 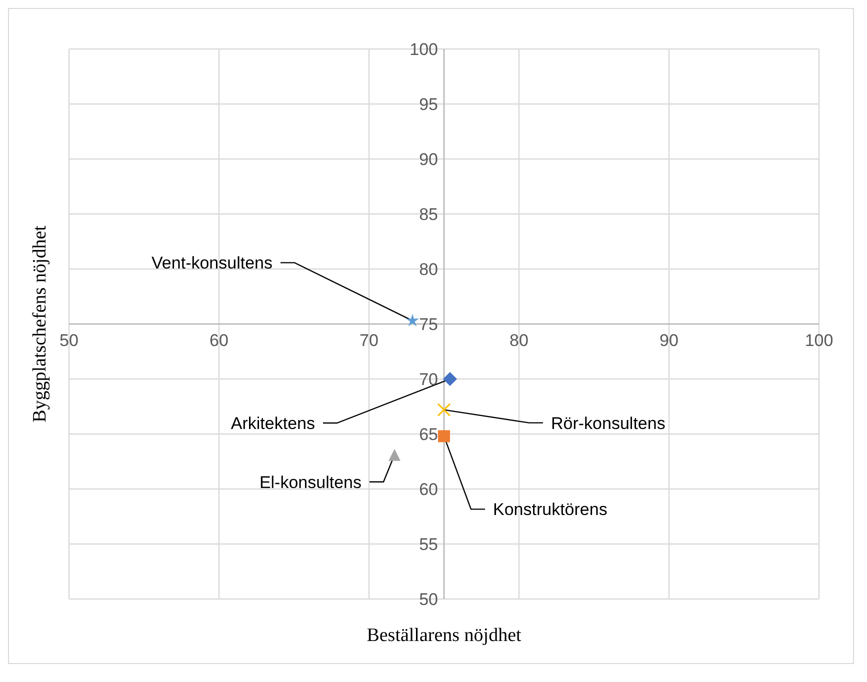 What do you see at coordinates (428, 489) in the screenshot?
I see `y-tick-label: 60` at bounding box center [428, 489].